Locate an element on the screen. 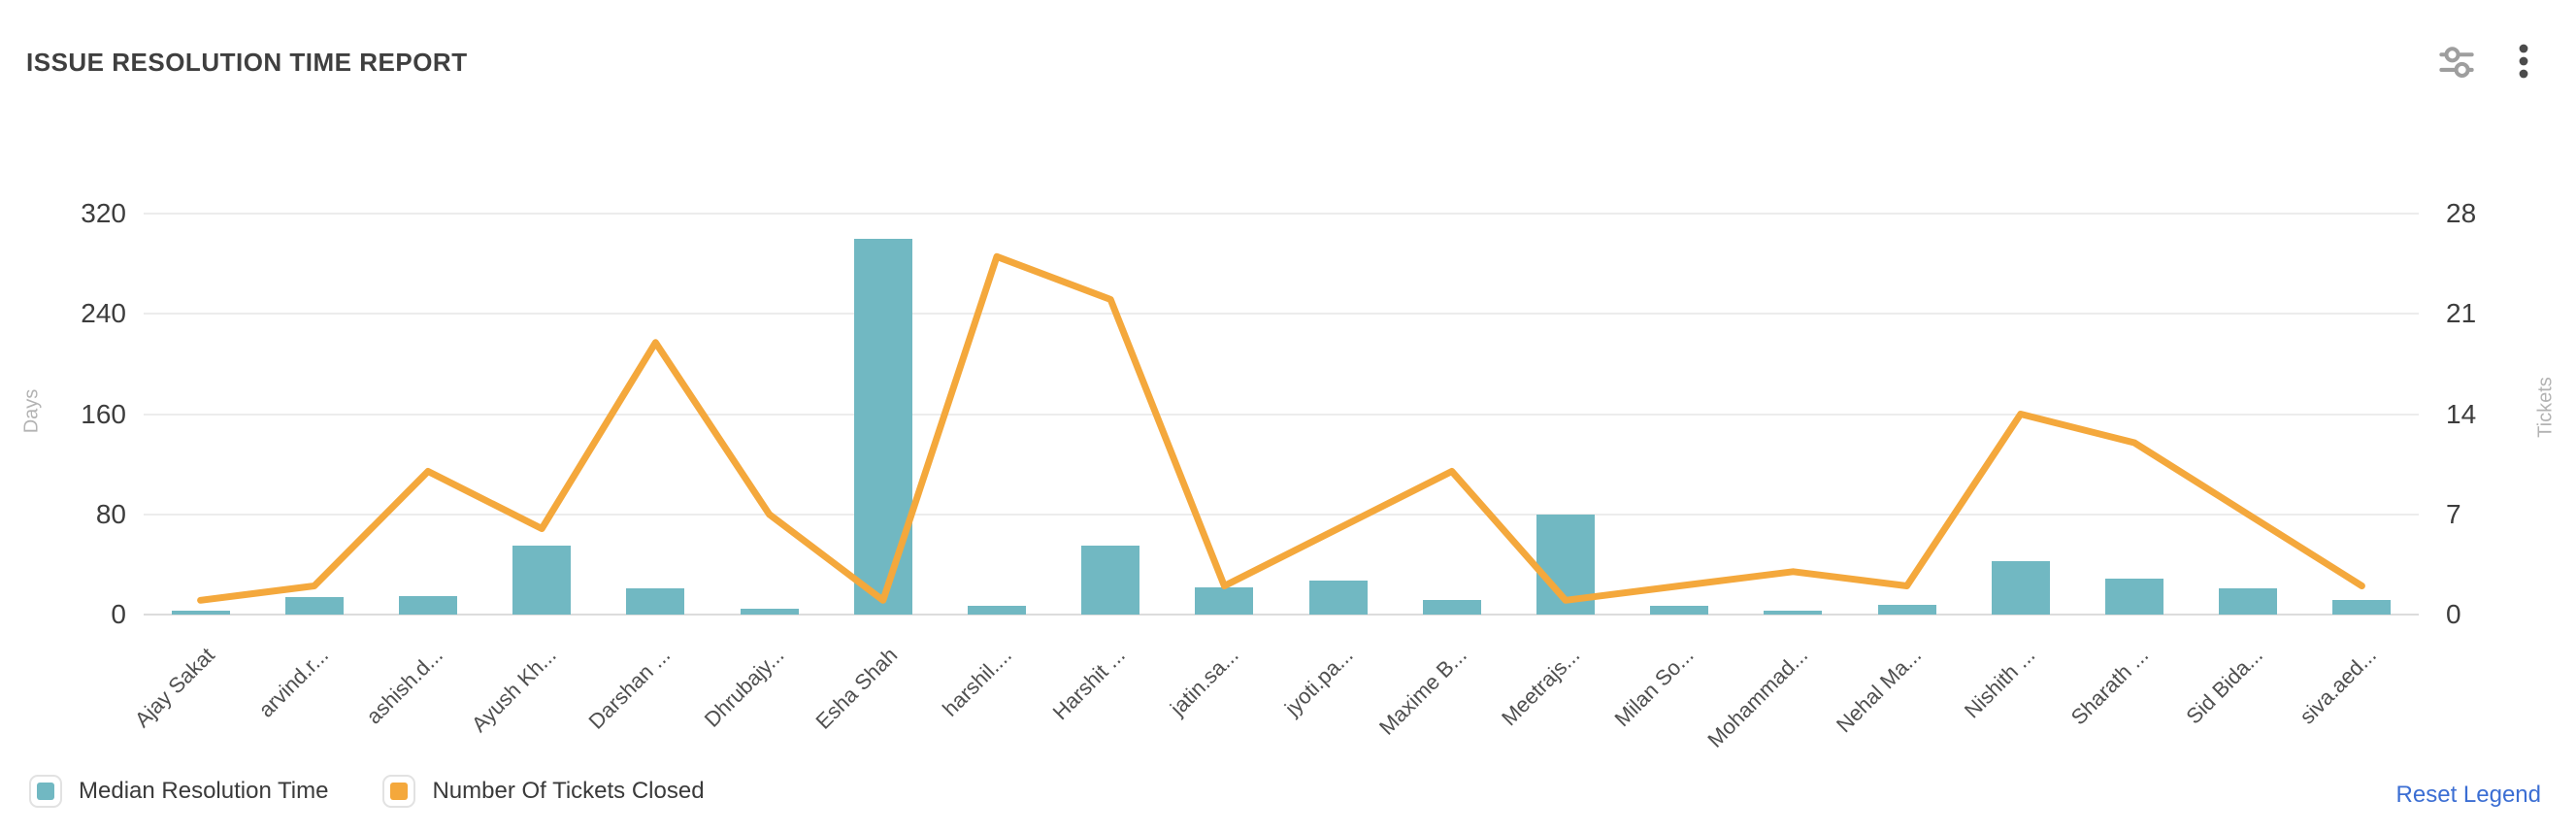  y-axis-left-tick: 0 is located at coordinates (119, 614).